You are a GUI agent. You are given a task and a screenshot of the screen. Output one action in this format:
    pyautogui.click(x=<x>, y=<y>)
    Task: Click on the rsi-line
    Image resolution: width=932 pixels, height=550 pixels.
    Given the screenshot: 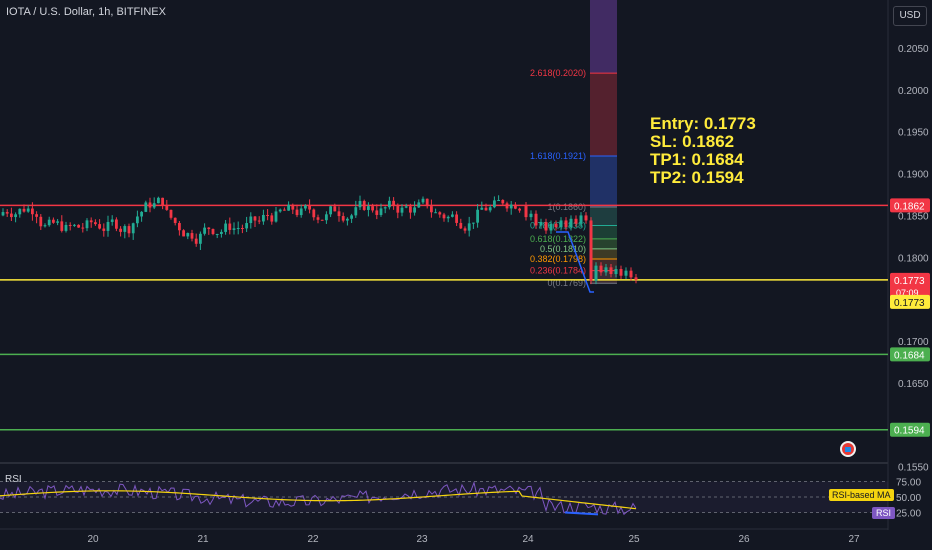 What is the action you would take?
    pyautogui.click(x=318, y=498)
    